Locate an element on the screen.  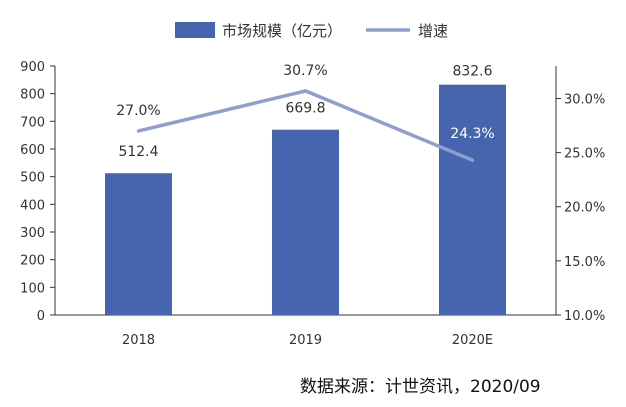
legend: 市场规模（亿元） 增速 is located at coordinates (311, 31).